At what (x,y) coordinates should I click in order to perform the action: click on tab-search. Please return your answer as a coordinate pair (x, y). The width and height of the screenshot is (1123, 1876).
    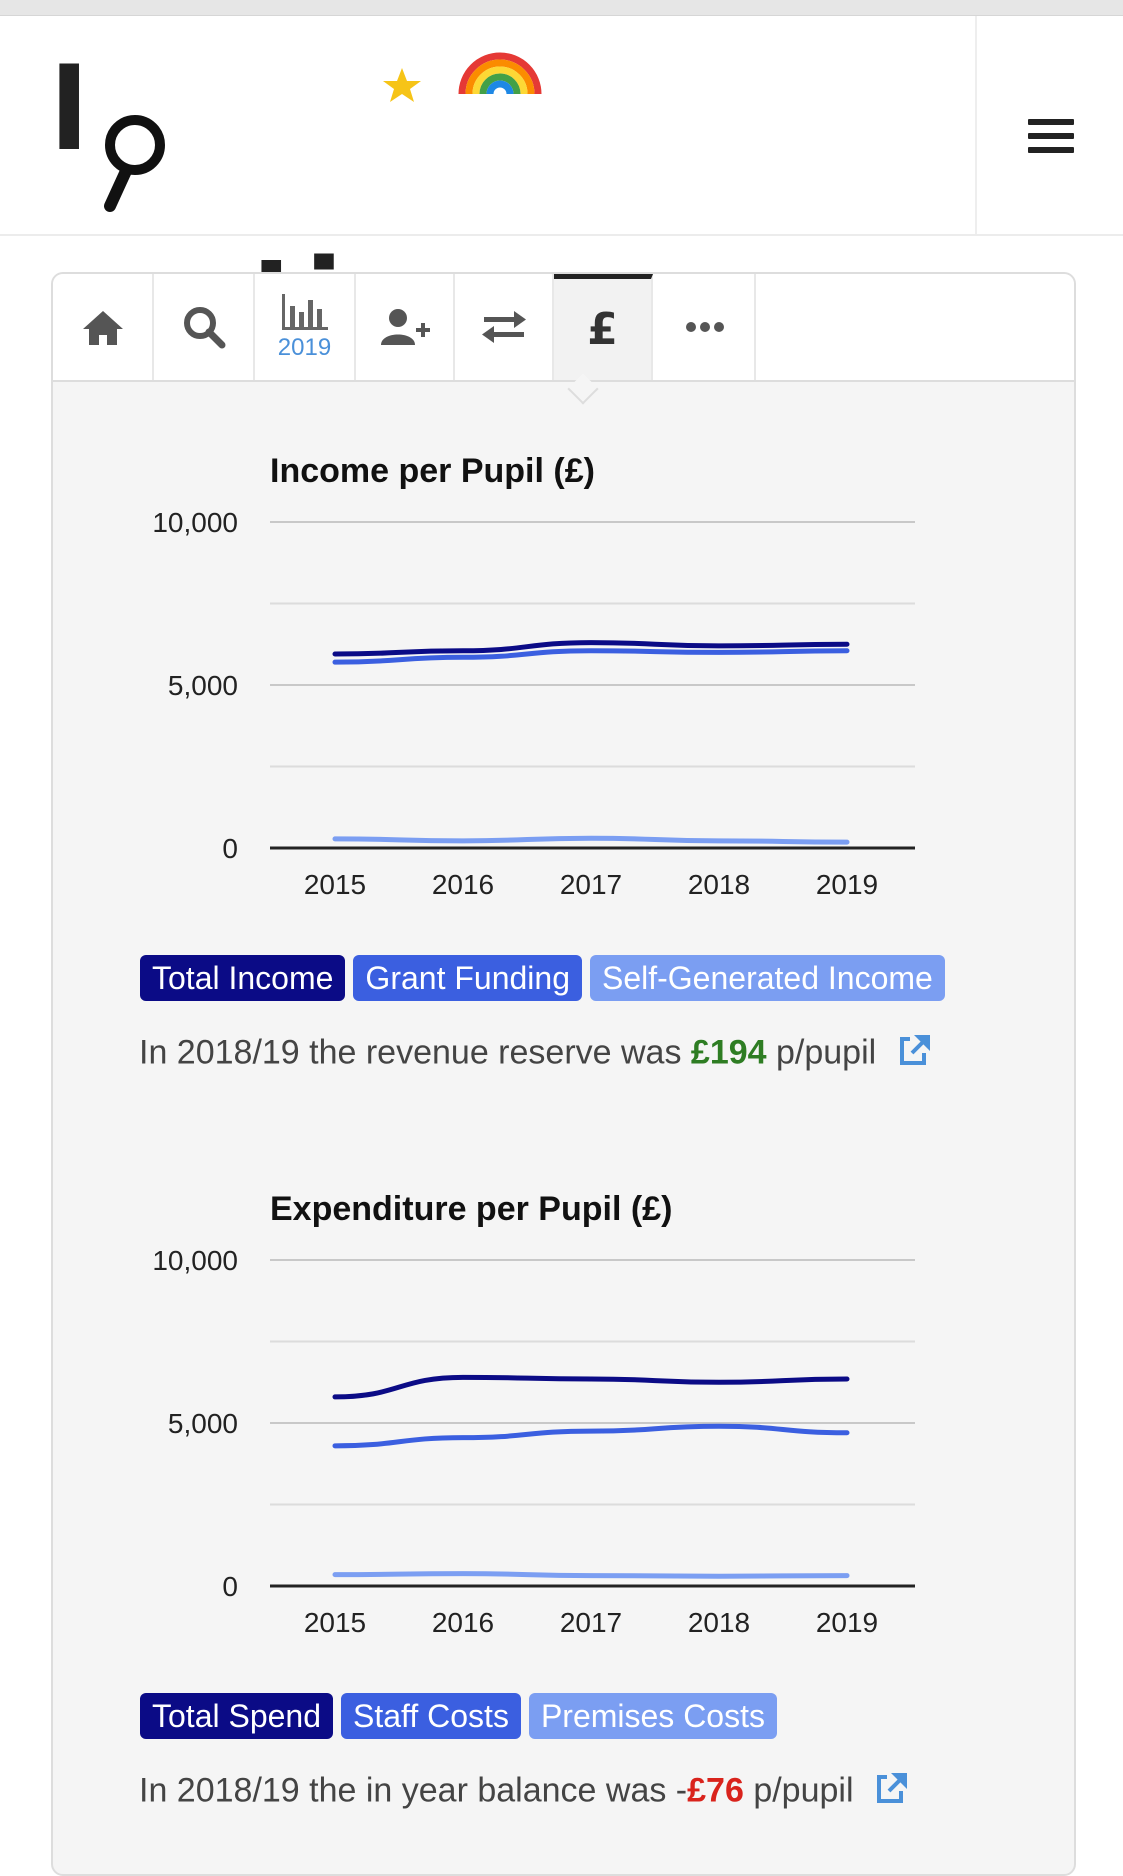
    Looking at the image, I should click on (204, 327).